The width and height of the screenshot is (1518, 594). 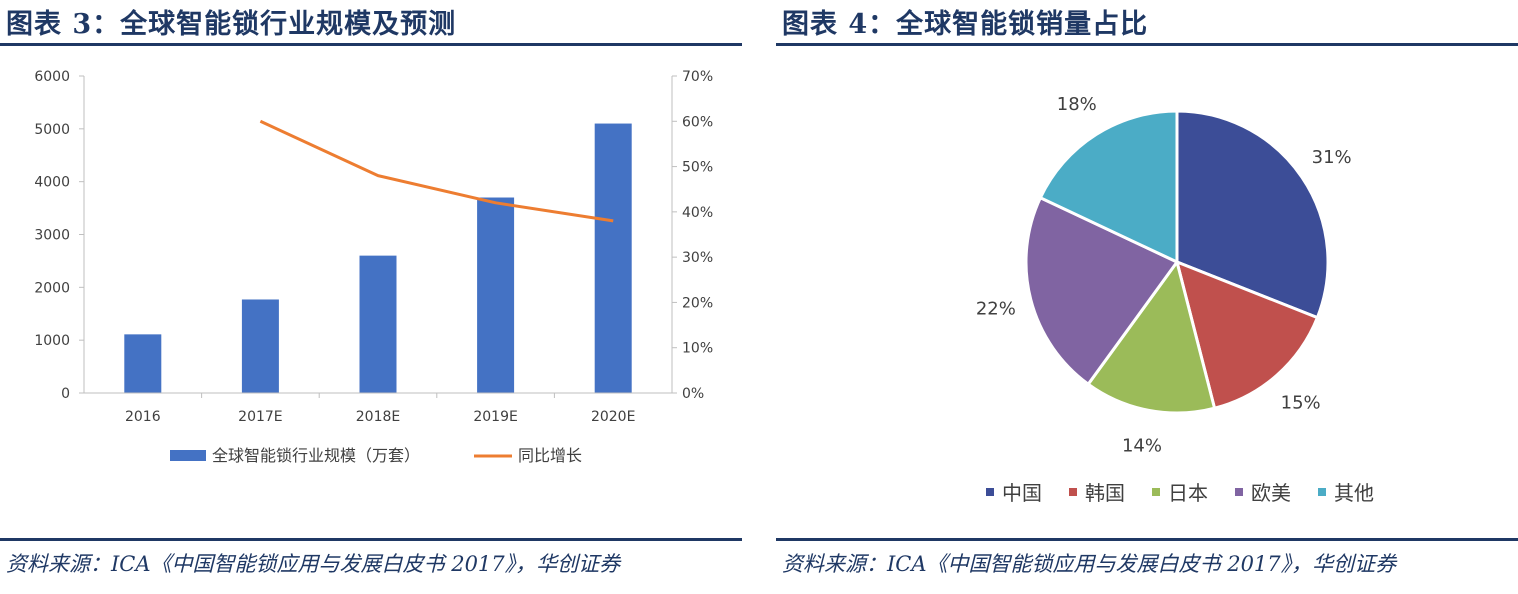 What do you see at coordinates (52, 288) in the screenshot?
I see `y-tick-label-left: 2000` at bounding box center [52, 288].